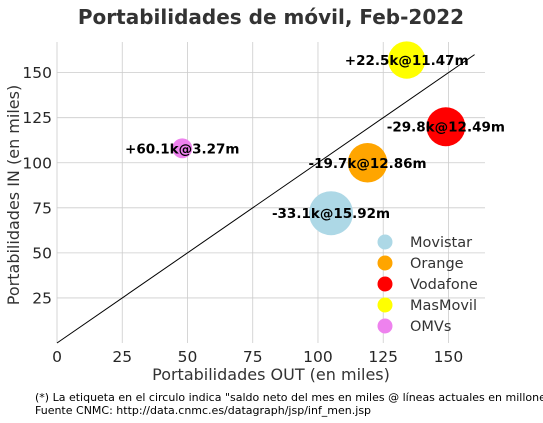 Image resolution: width=543 pixels, height=423 pixels. What do you see at coordinates (122, 357) in the screenshot?
I see `x-tick-label: 25` at bounding box center [122, 357].